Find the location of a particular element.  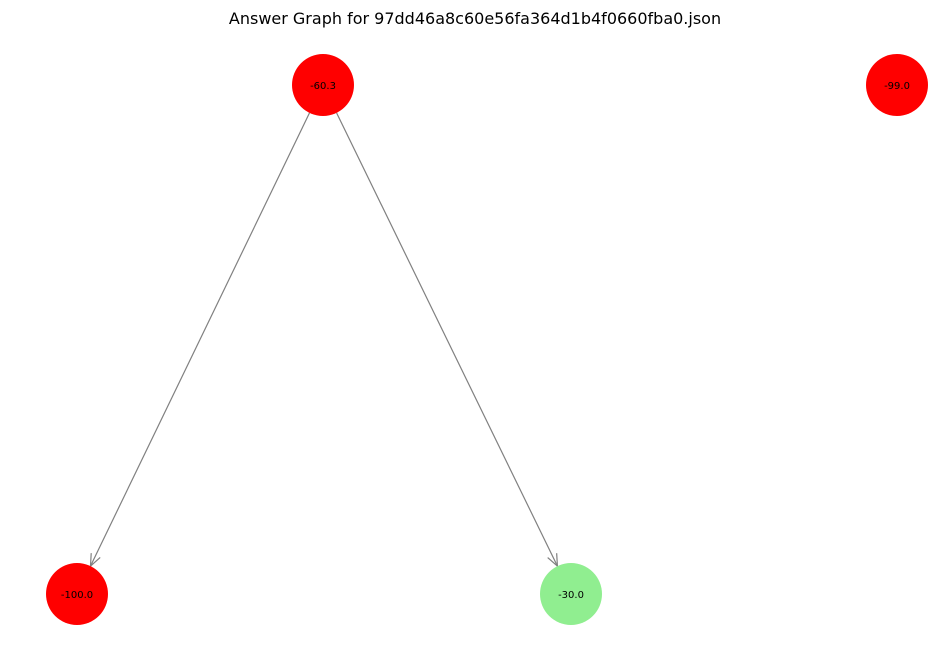

node-label: -60.3 is located at coordinates (323, 86).